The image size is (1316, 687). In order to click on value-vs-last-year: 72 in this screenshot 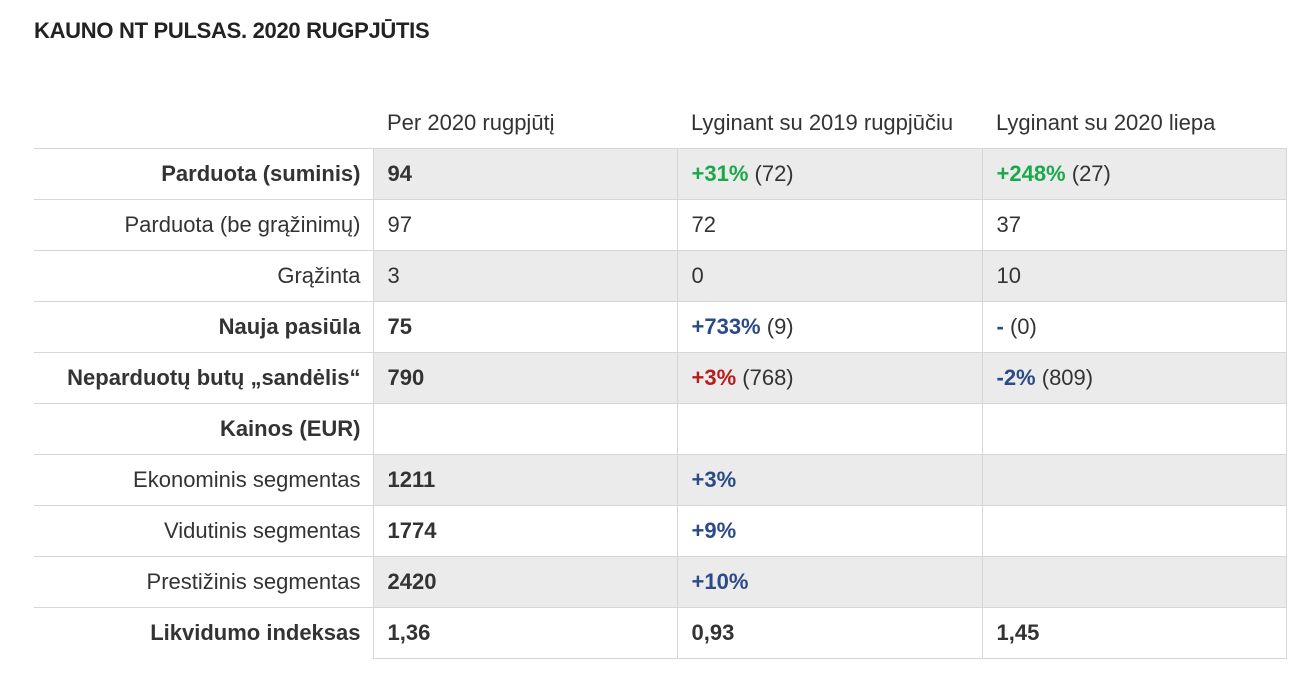, I will do `click(829, 225)`.